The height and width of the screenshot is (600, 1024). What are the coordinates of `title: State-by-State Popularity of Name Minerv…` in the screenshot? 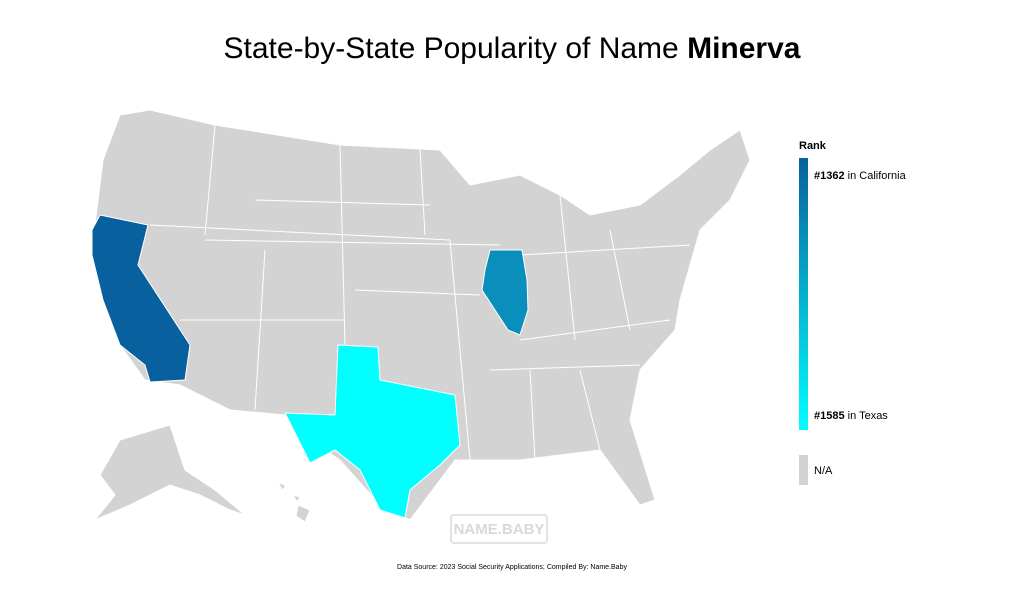 It's located at (512, 48).